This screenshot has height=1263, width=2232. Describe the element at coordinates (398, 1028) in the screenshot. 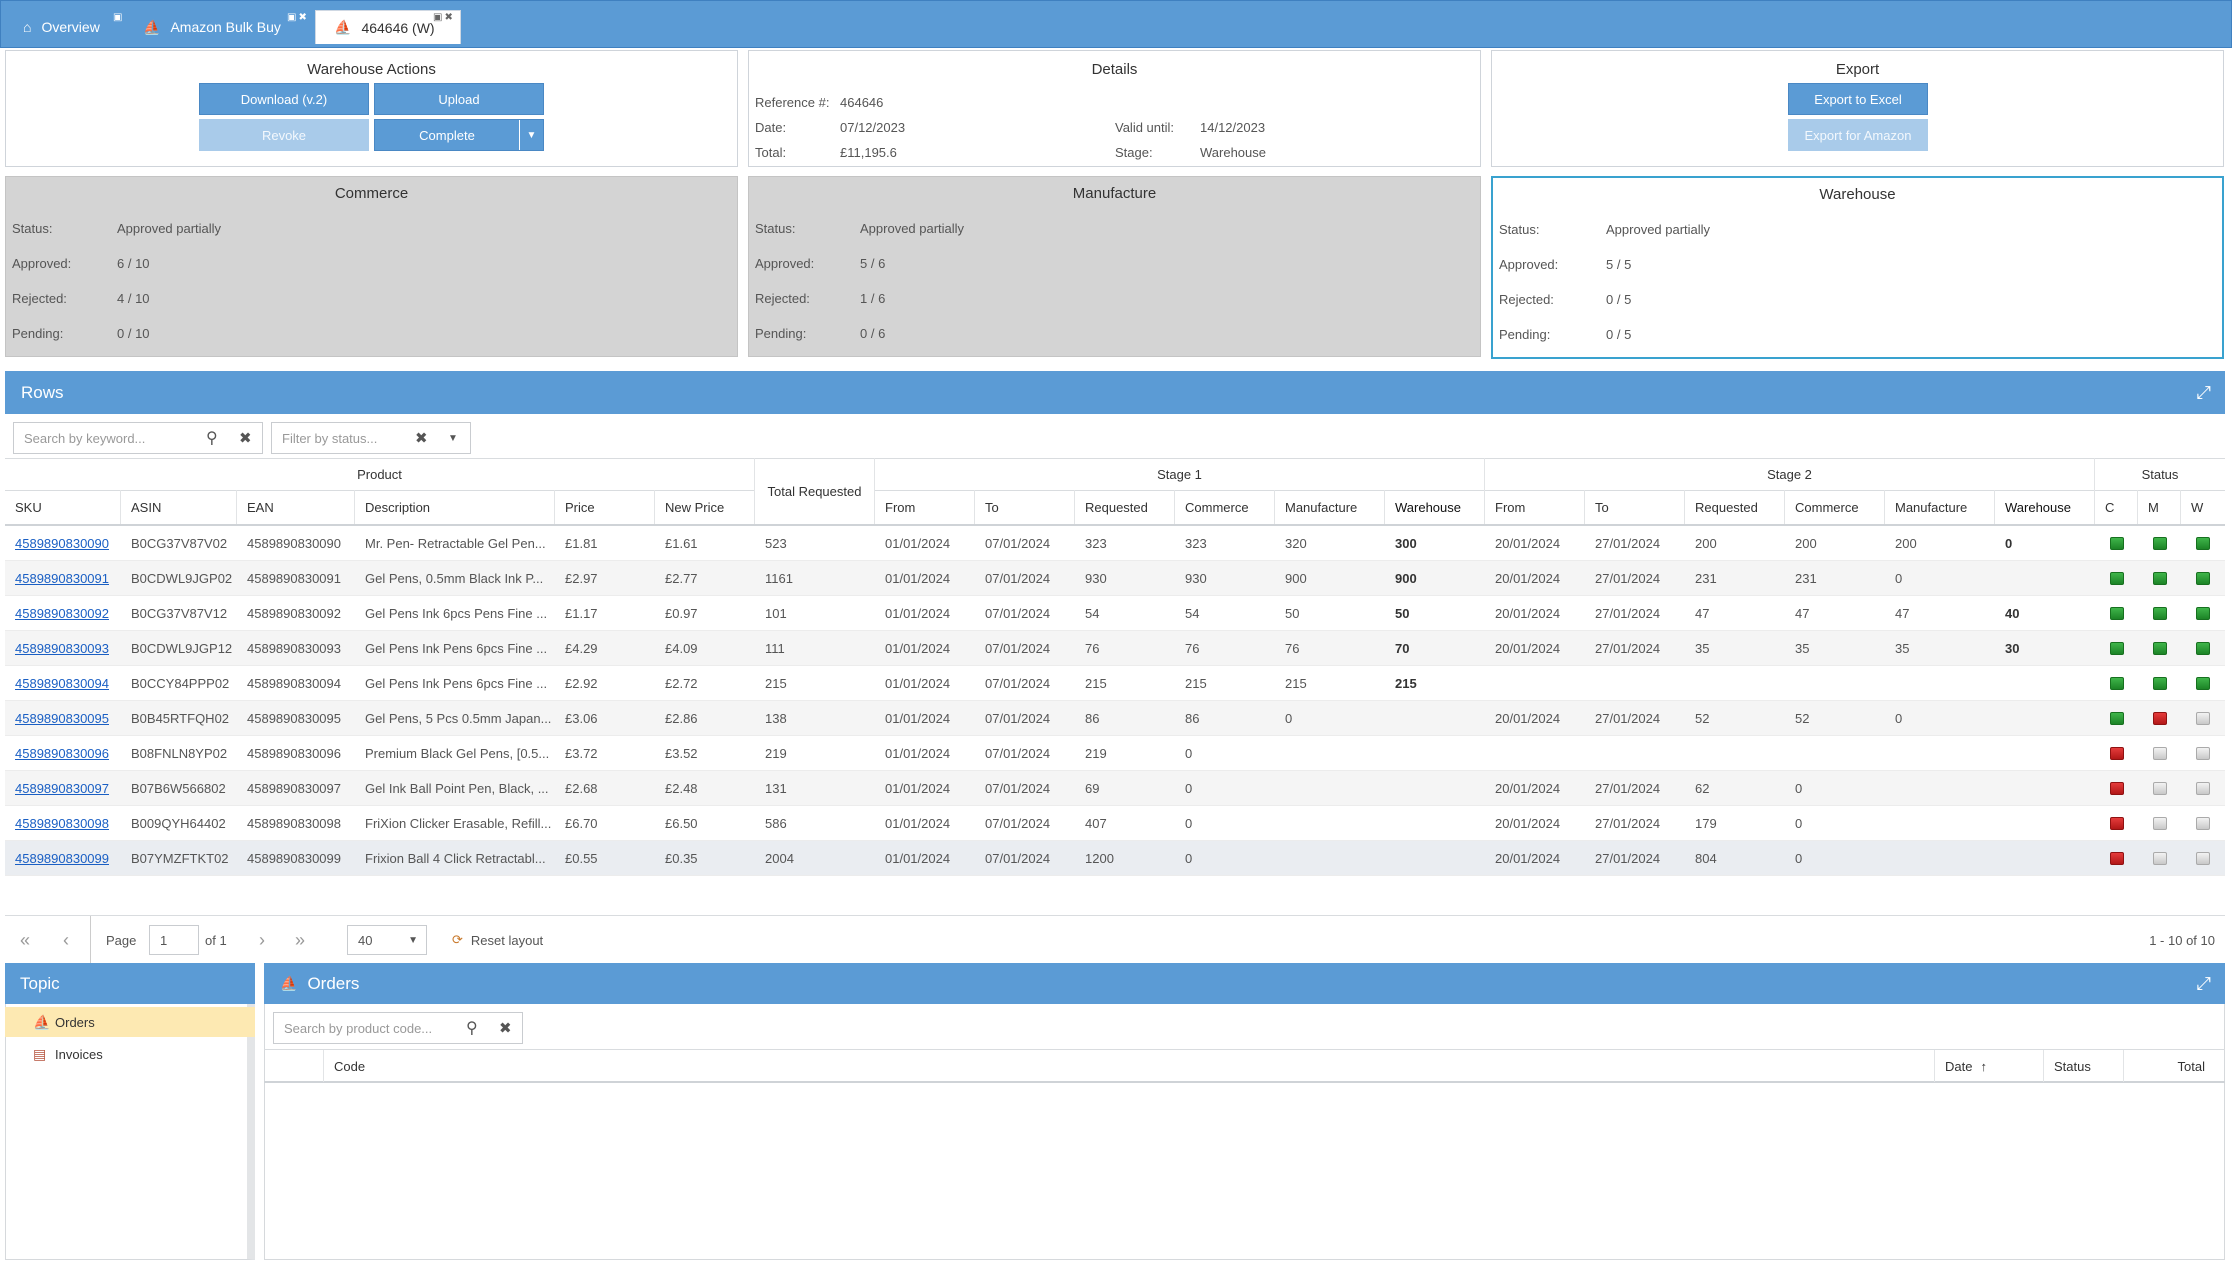

I see `product-code-search-input: Search by product code... ⚲ ✖` at that location.